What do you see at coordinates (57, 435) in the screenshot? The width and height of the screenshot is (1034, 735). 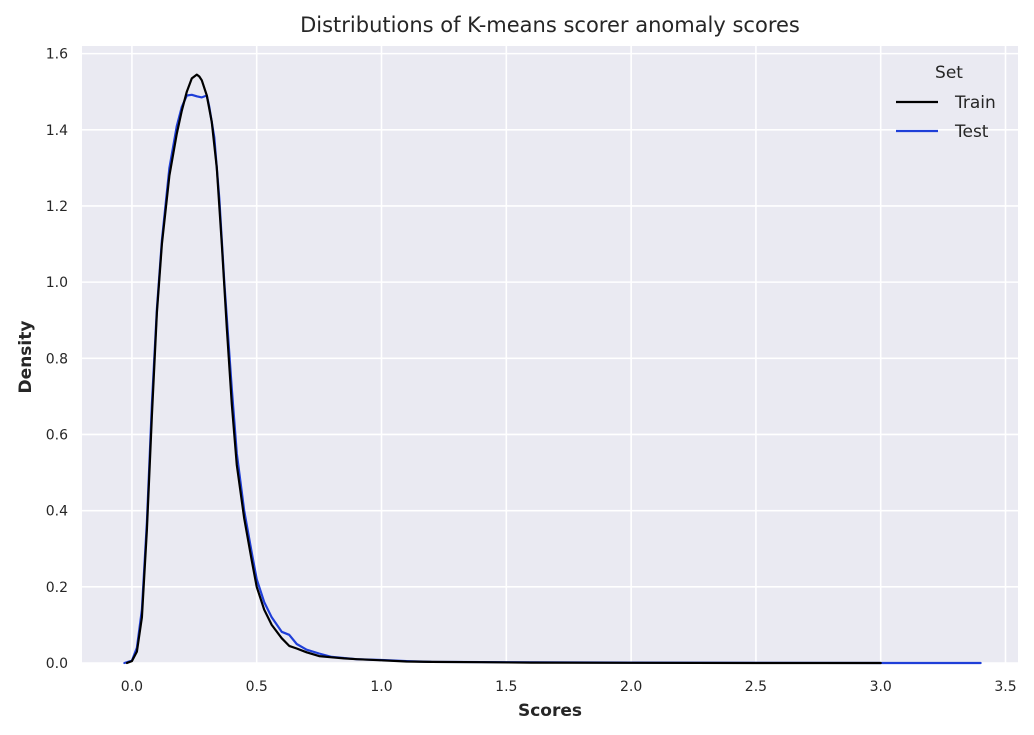 I see `y-tick-label: 0.6` at bounding box center [57, 435].